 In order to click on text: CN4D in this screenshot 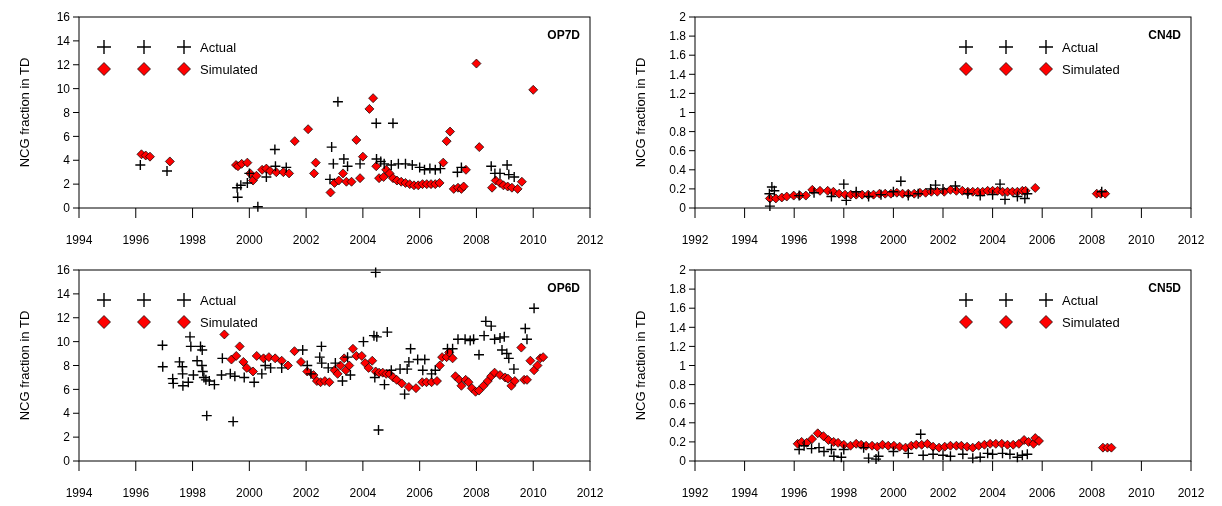, I will do `click(1165, 35)`.